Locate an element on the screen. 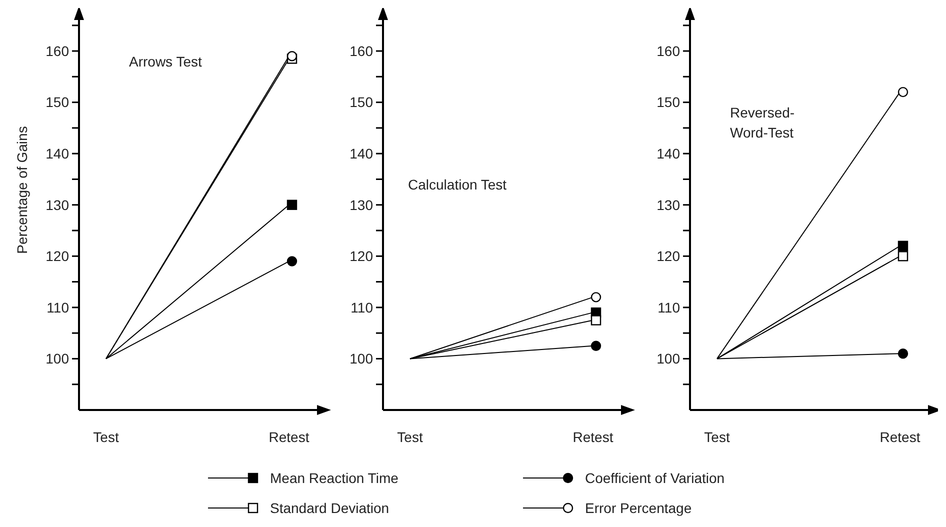  legend-label: Mean Reaction Time is located at coordinates (334, 478).